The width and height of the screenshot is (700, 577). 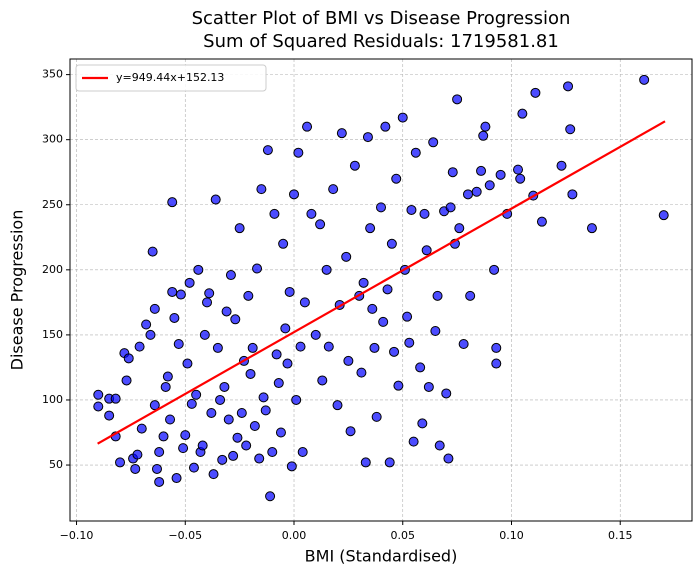 I want to click on x-tick-label: 0.00, so click(x=294, y=535).